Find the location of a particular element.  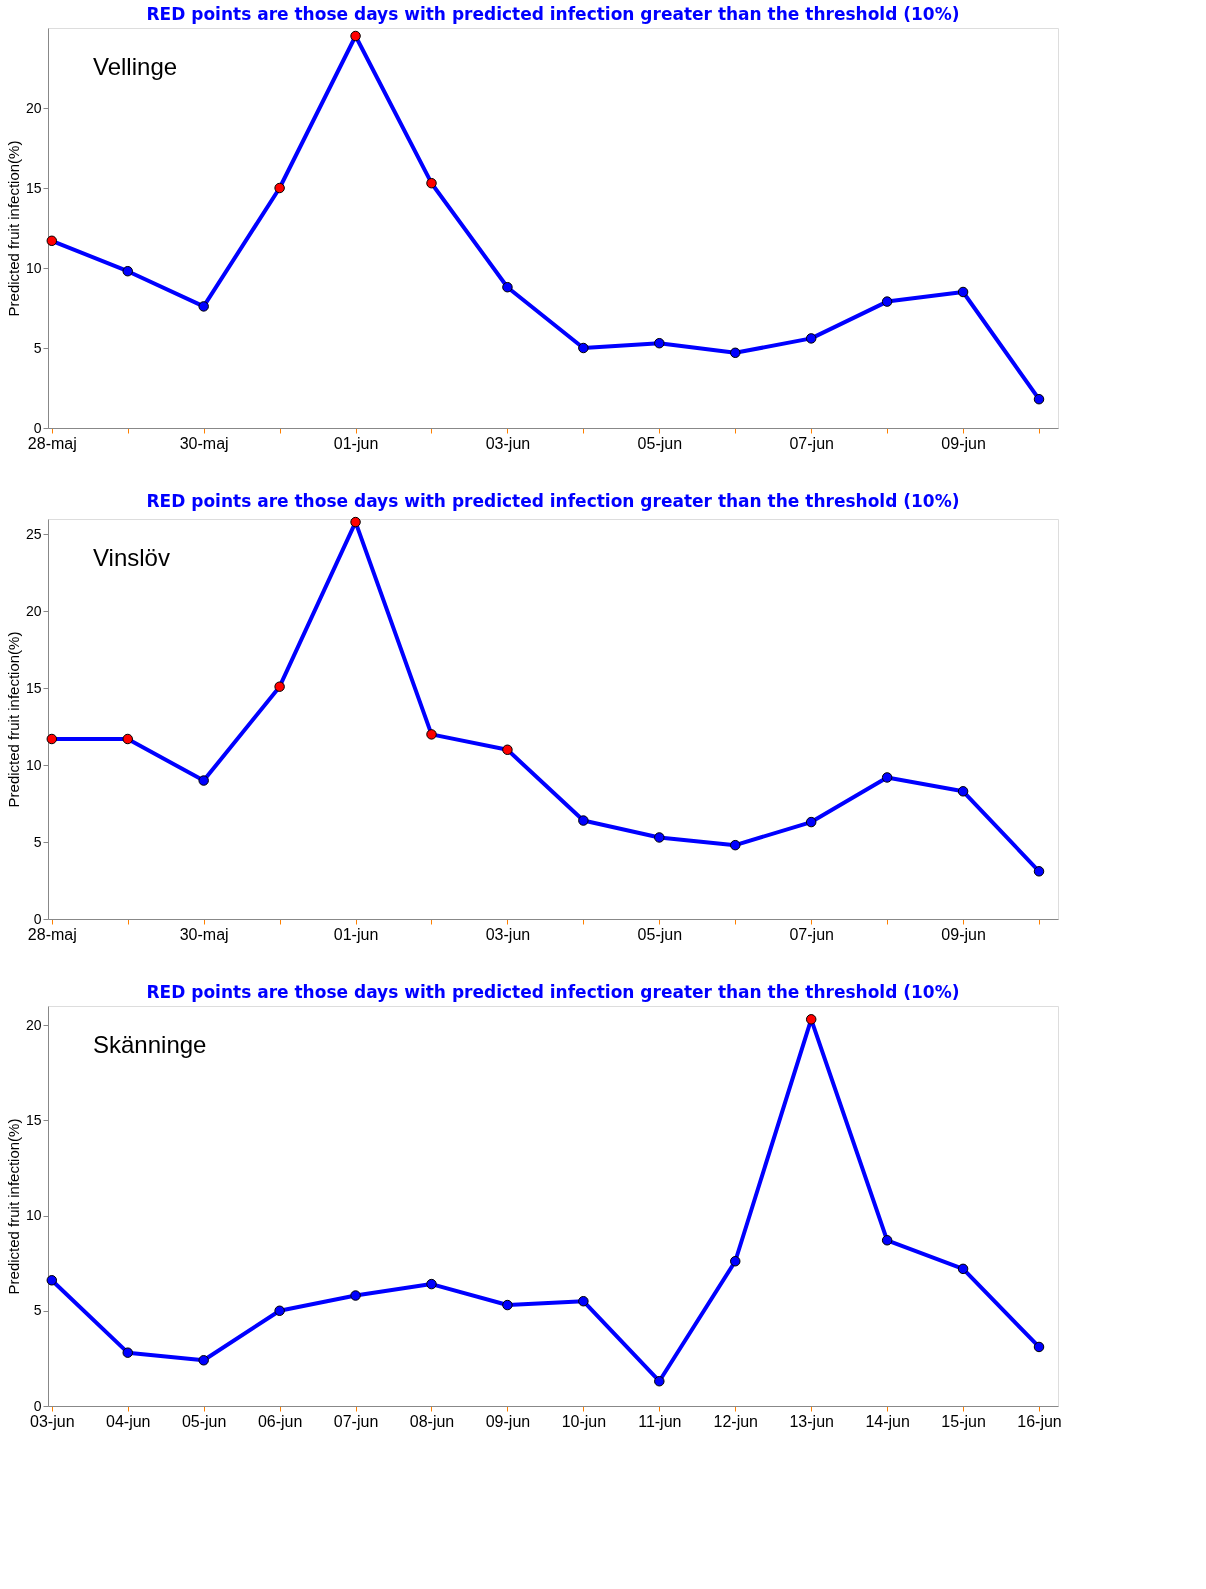

x-tick-label: 16-jun is located at coordinates (1039, 1421).